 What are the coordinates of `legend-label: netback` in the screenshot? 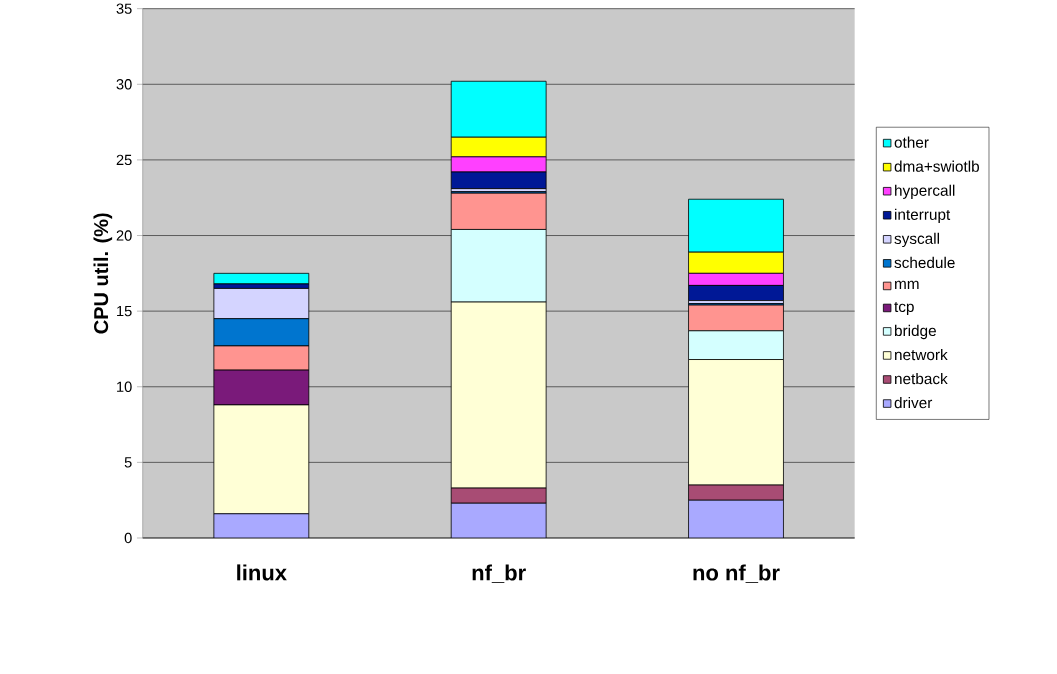 It's located at (921, 378).